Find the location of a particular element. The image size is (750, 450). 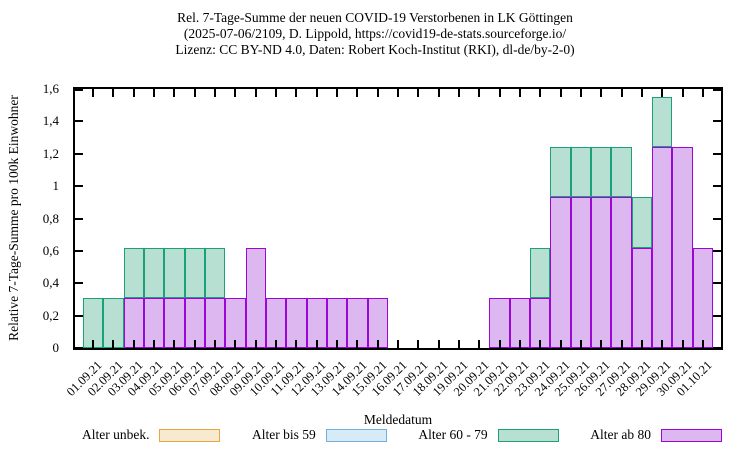

legend-label: Alter unbek. is located at coordinates (116, 434).